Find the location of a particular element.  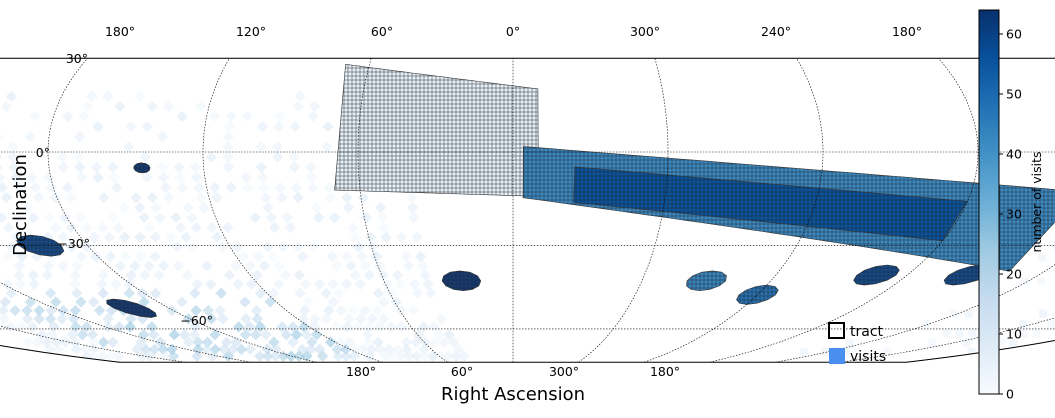

spot-h is located at coordinates (877, 275).